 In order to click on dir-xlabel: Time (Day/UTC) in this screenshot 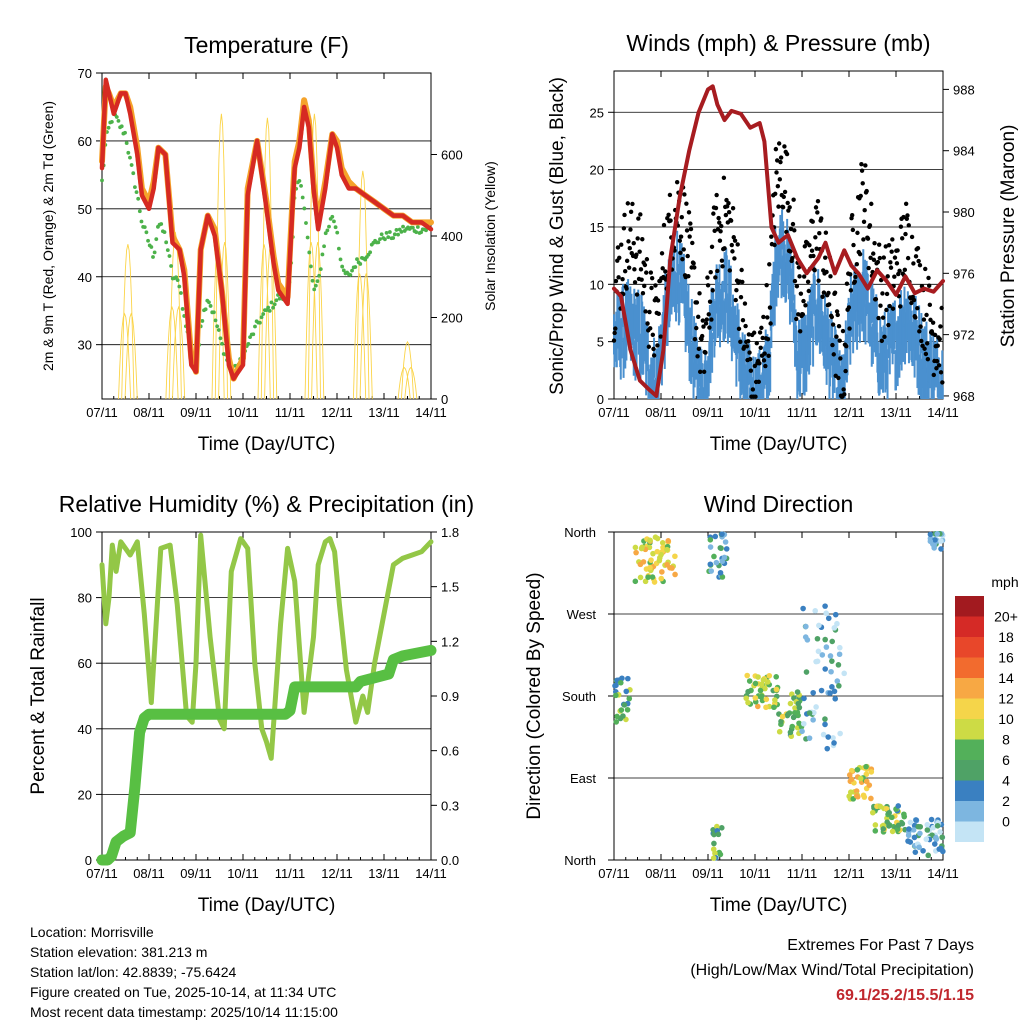, I will do `click(779, 905)`.